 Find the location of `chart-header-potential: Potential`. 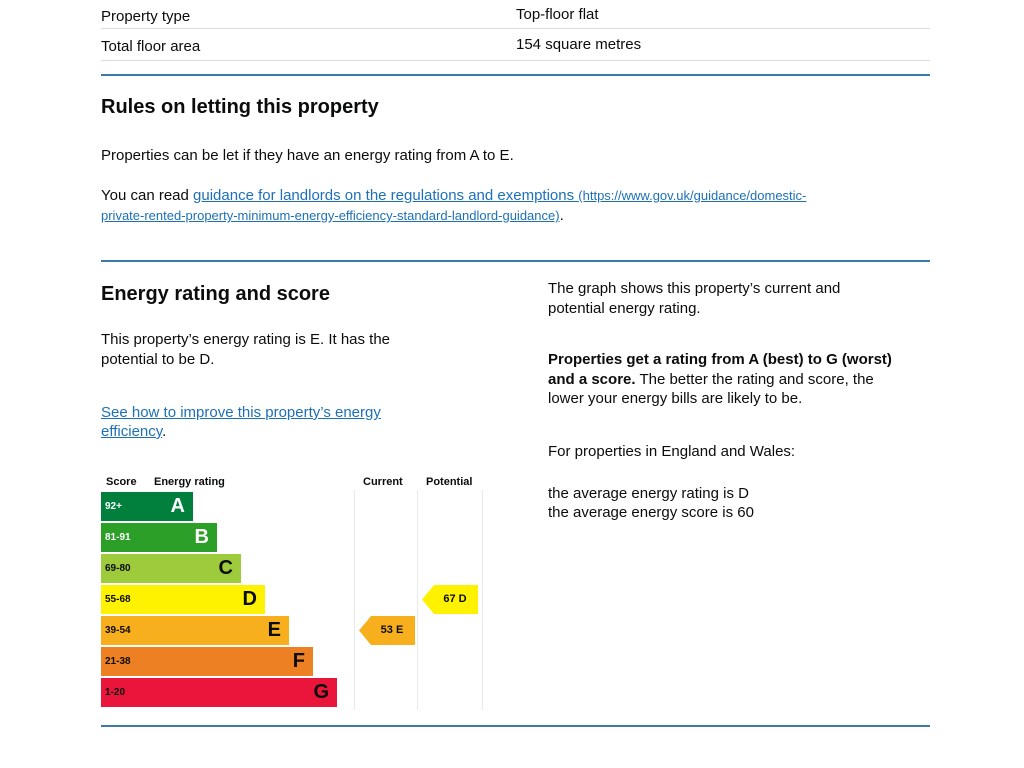

chart-header-potential: Potential is located at coordinates (449, 482).